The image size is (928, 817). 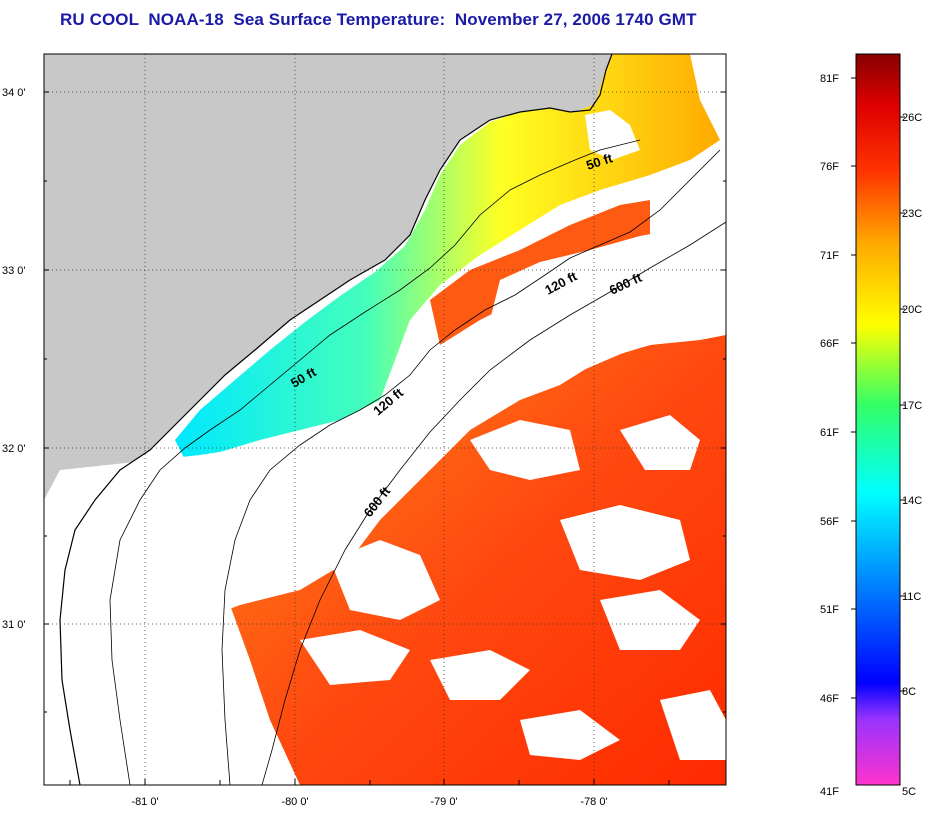 What do you see at coordinates (829, 522) in the screenshot?
I see `colorbar-f-56: 56F` at bounding box center [829, 522].